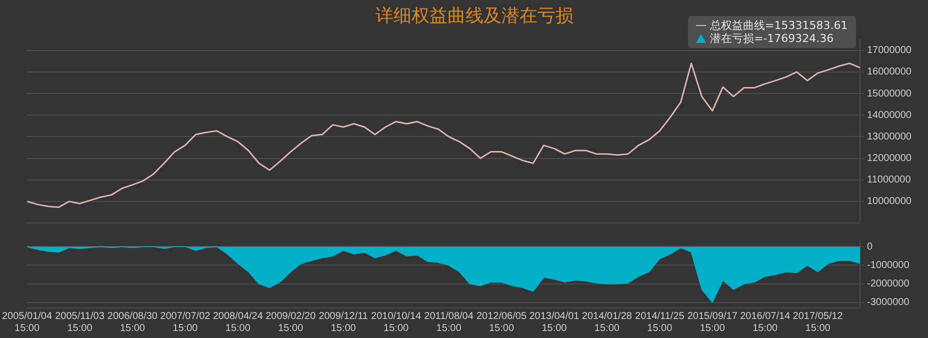  What do you see at coordinates (888, 284) in the screenshot?
I see `y-tick-label: -2000000` at bounding box center [888, 284].